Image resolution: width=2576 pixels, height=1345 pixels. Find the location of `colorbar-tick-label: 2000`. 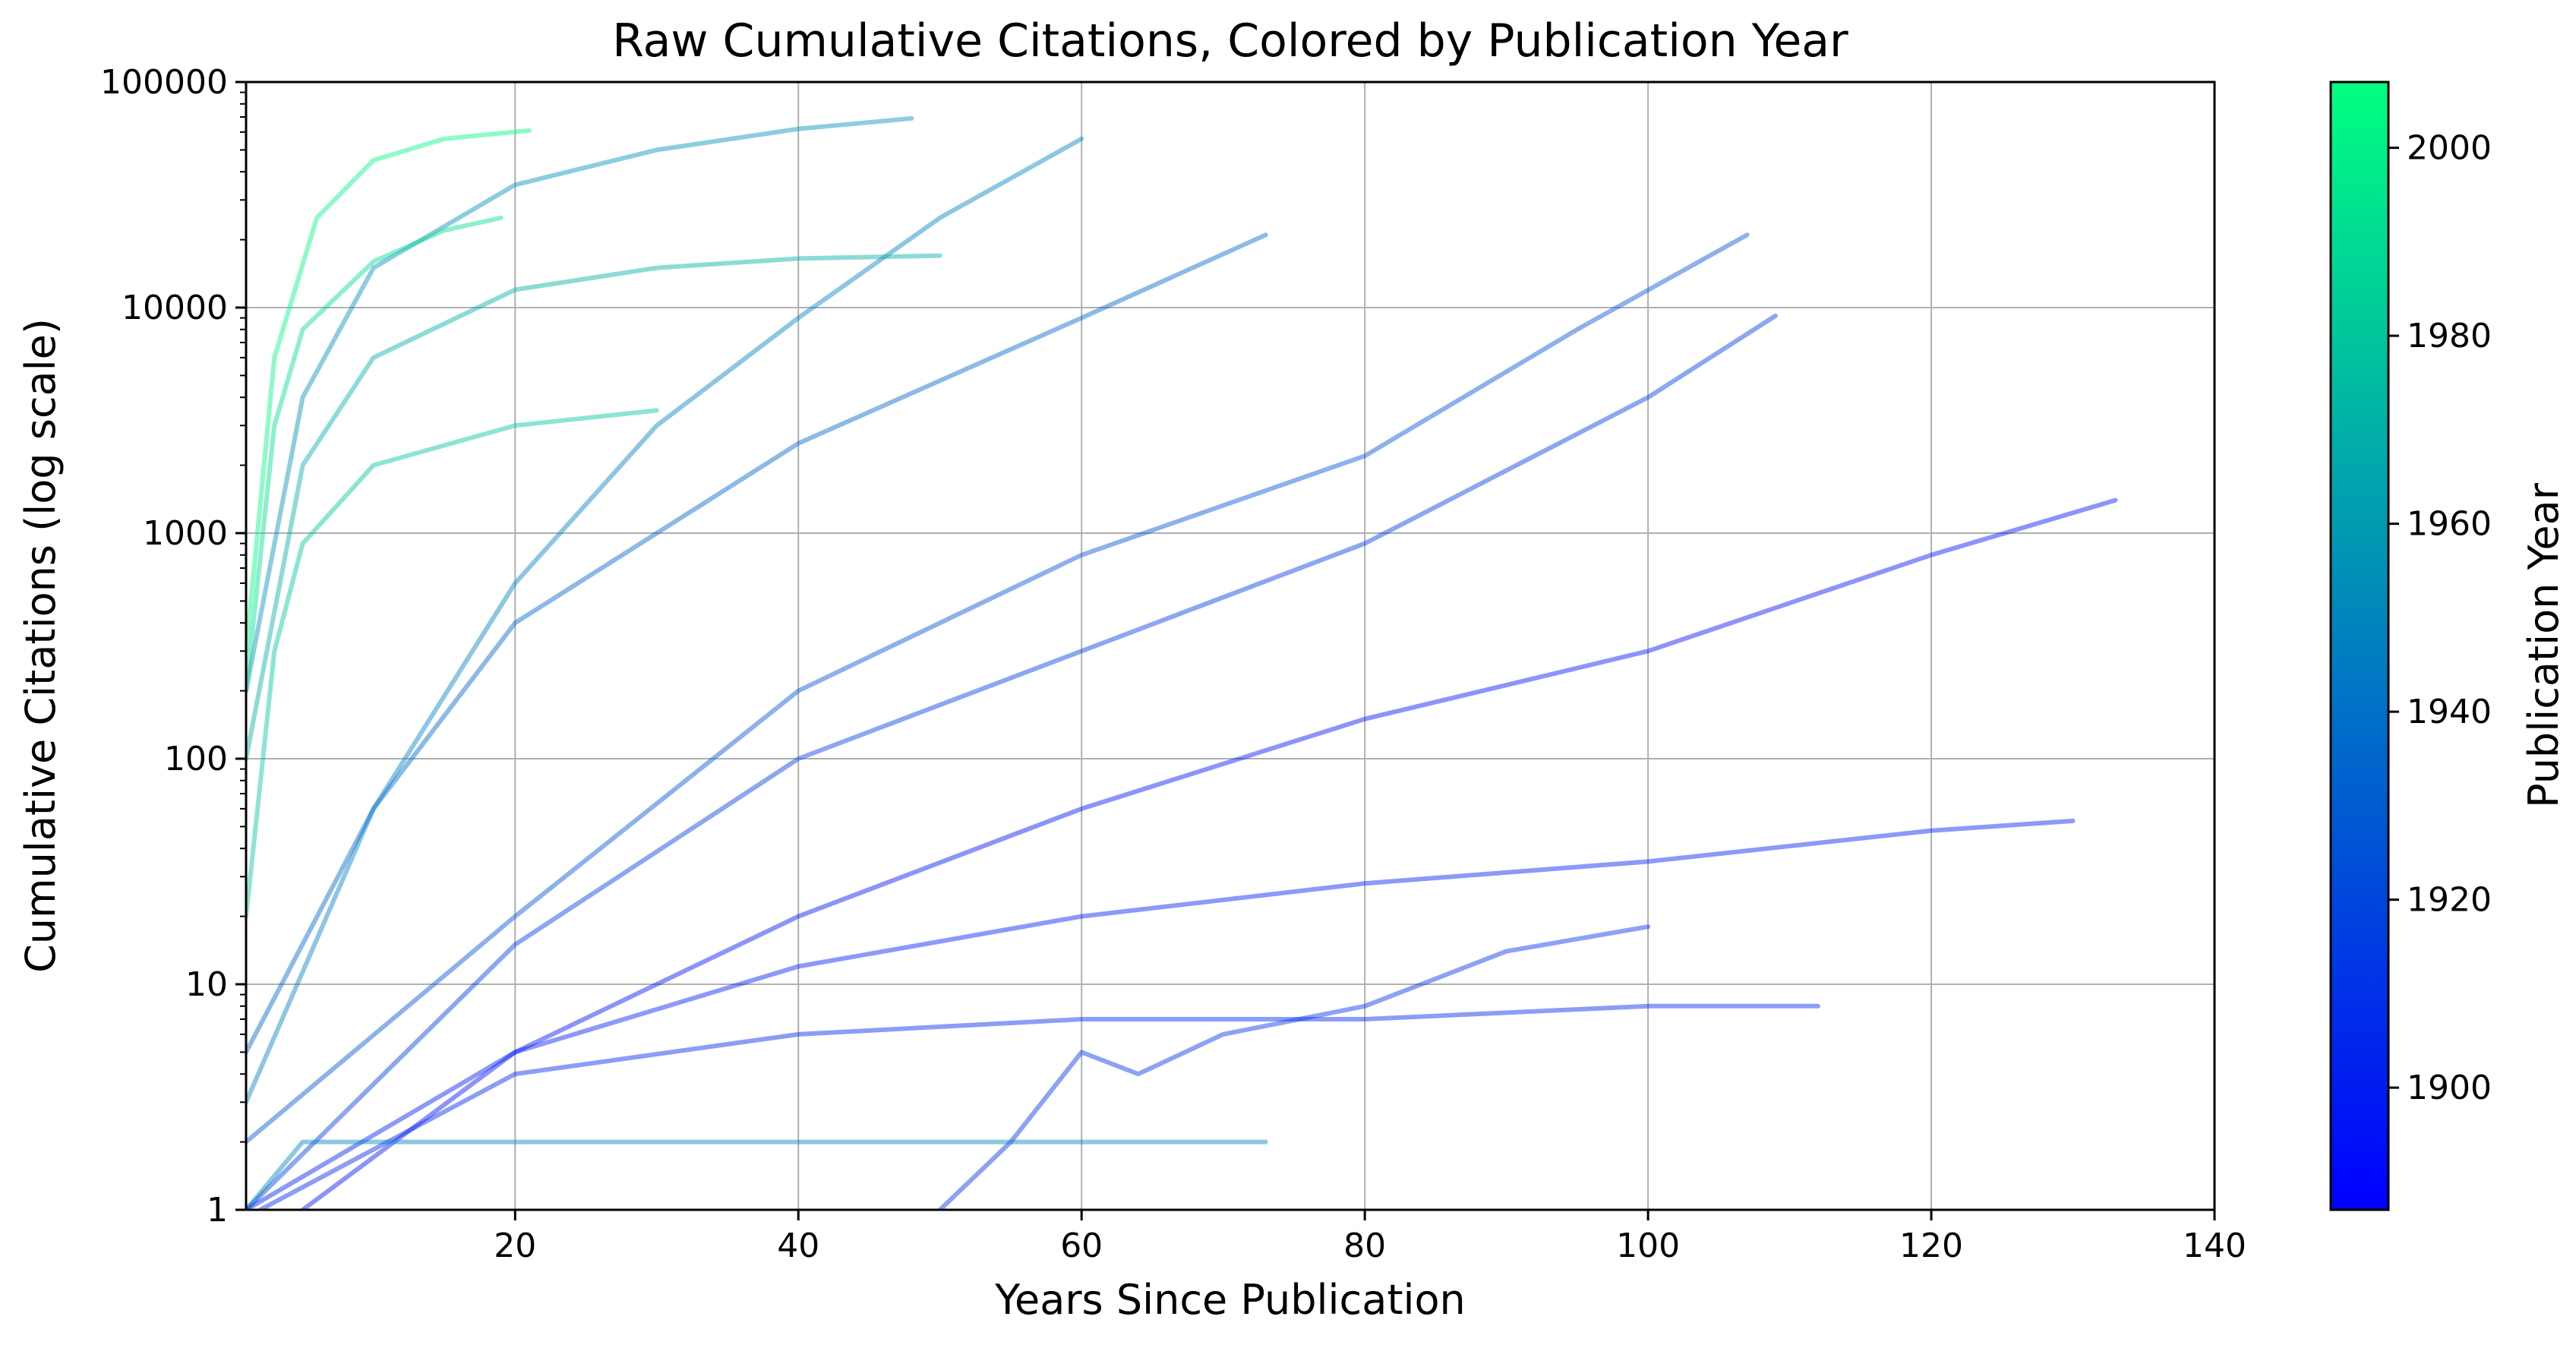

colorbar-tick-label: 2000 is located at coordinates (2449, 149).